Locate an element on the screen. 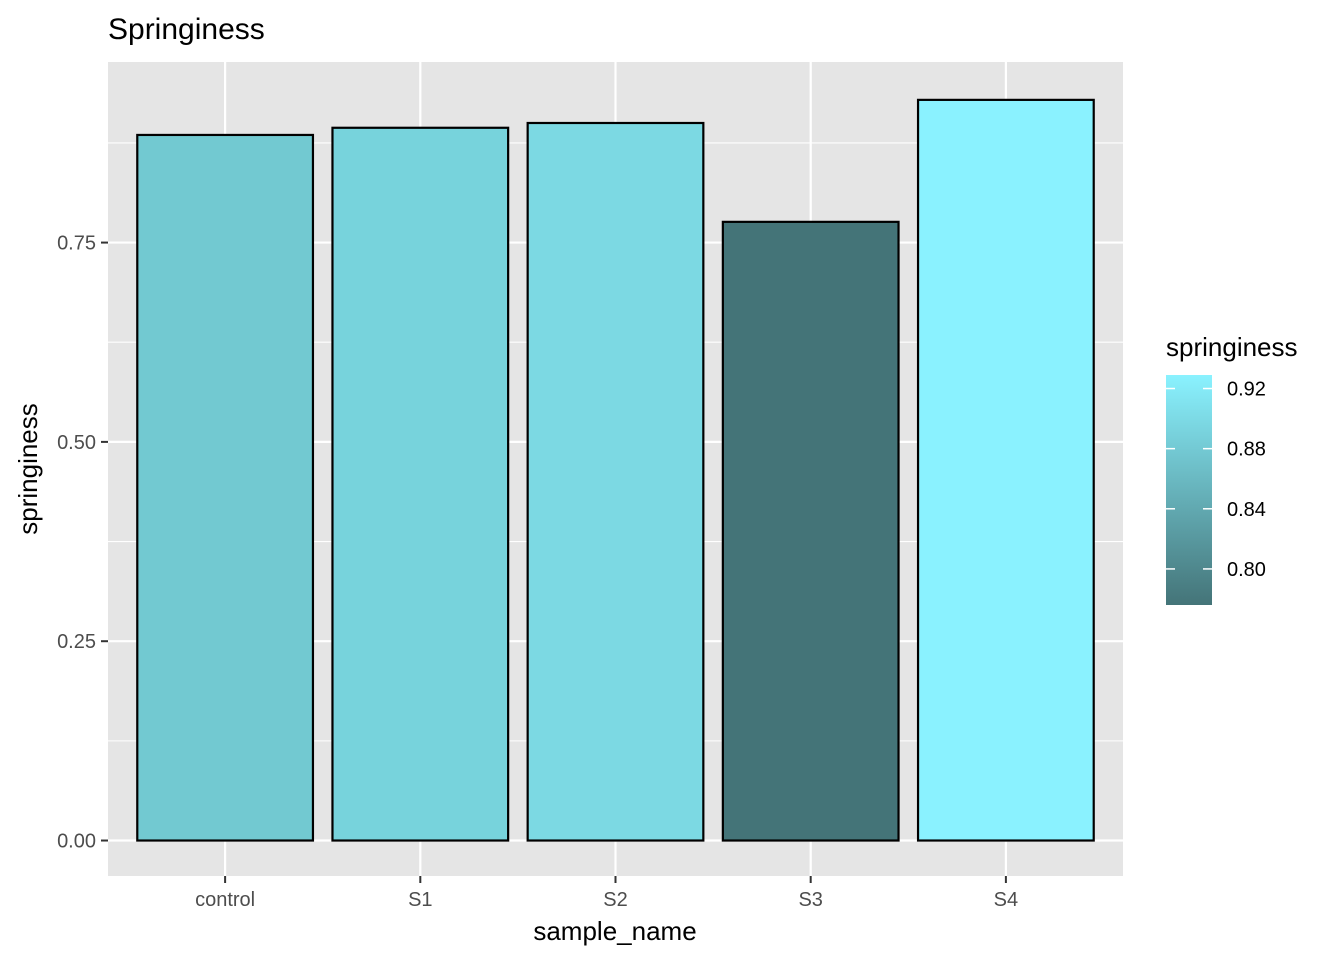  legend-tick-label: 0.84 is located at coordinates (1246, 510).